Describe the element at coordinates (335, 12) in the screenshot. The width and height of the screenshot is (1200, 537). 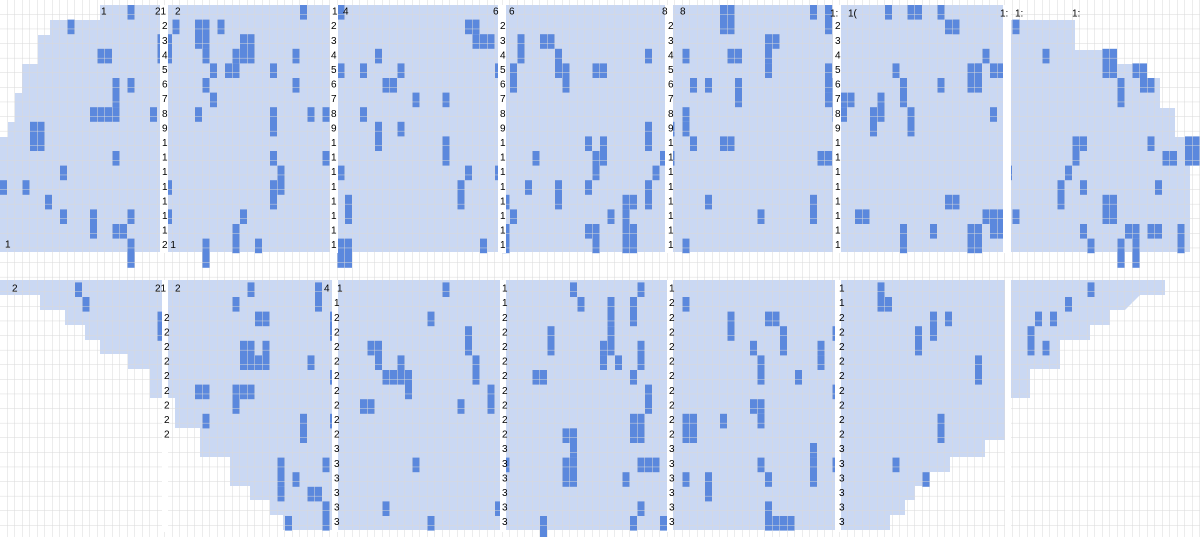
I see `header-label: 1` at that location.